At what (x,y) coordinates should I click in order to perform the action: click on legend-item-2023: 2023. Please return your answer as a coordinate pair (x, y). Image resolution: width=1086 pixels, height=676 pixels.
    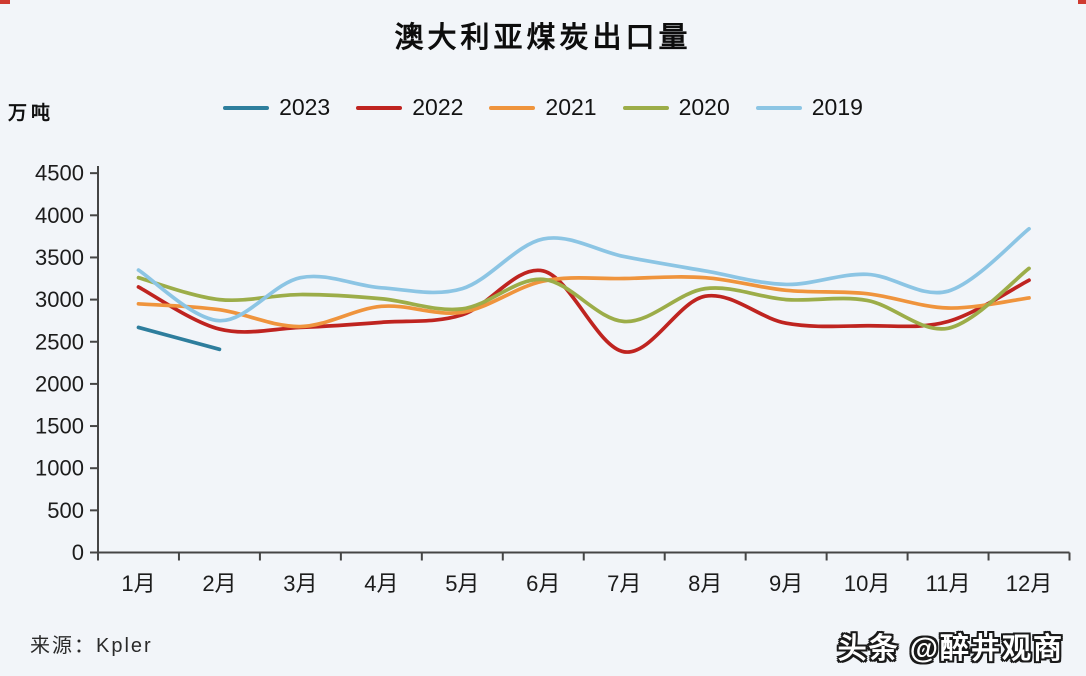
    Looking at the image, I should click on (276, 107).